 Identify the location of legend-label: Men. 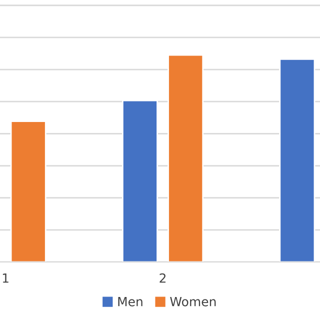
(130, 301).